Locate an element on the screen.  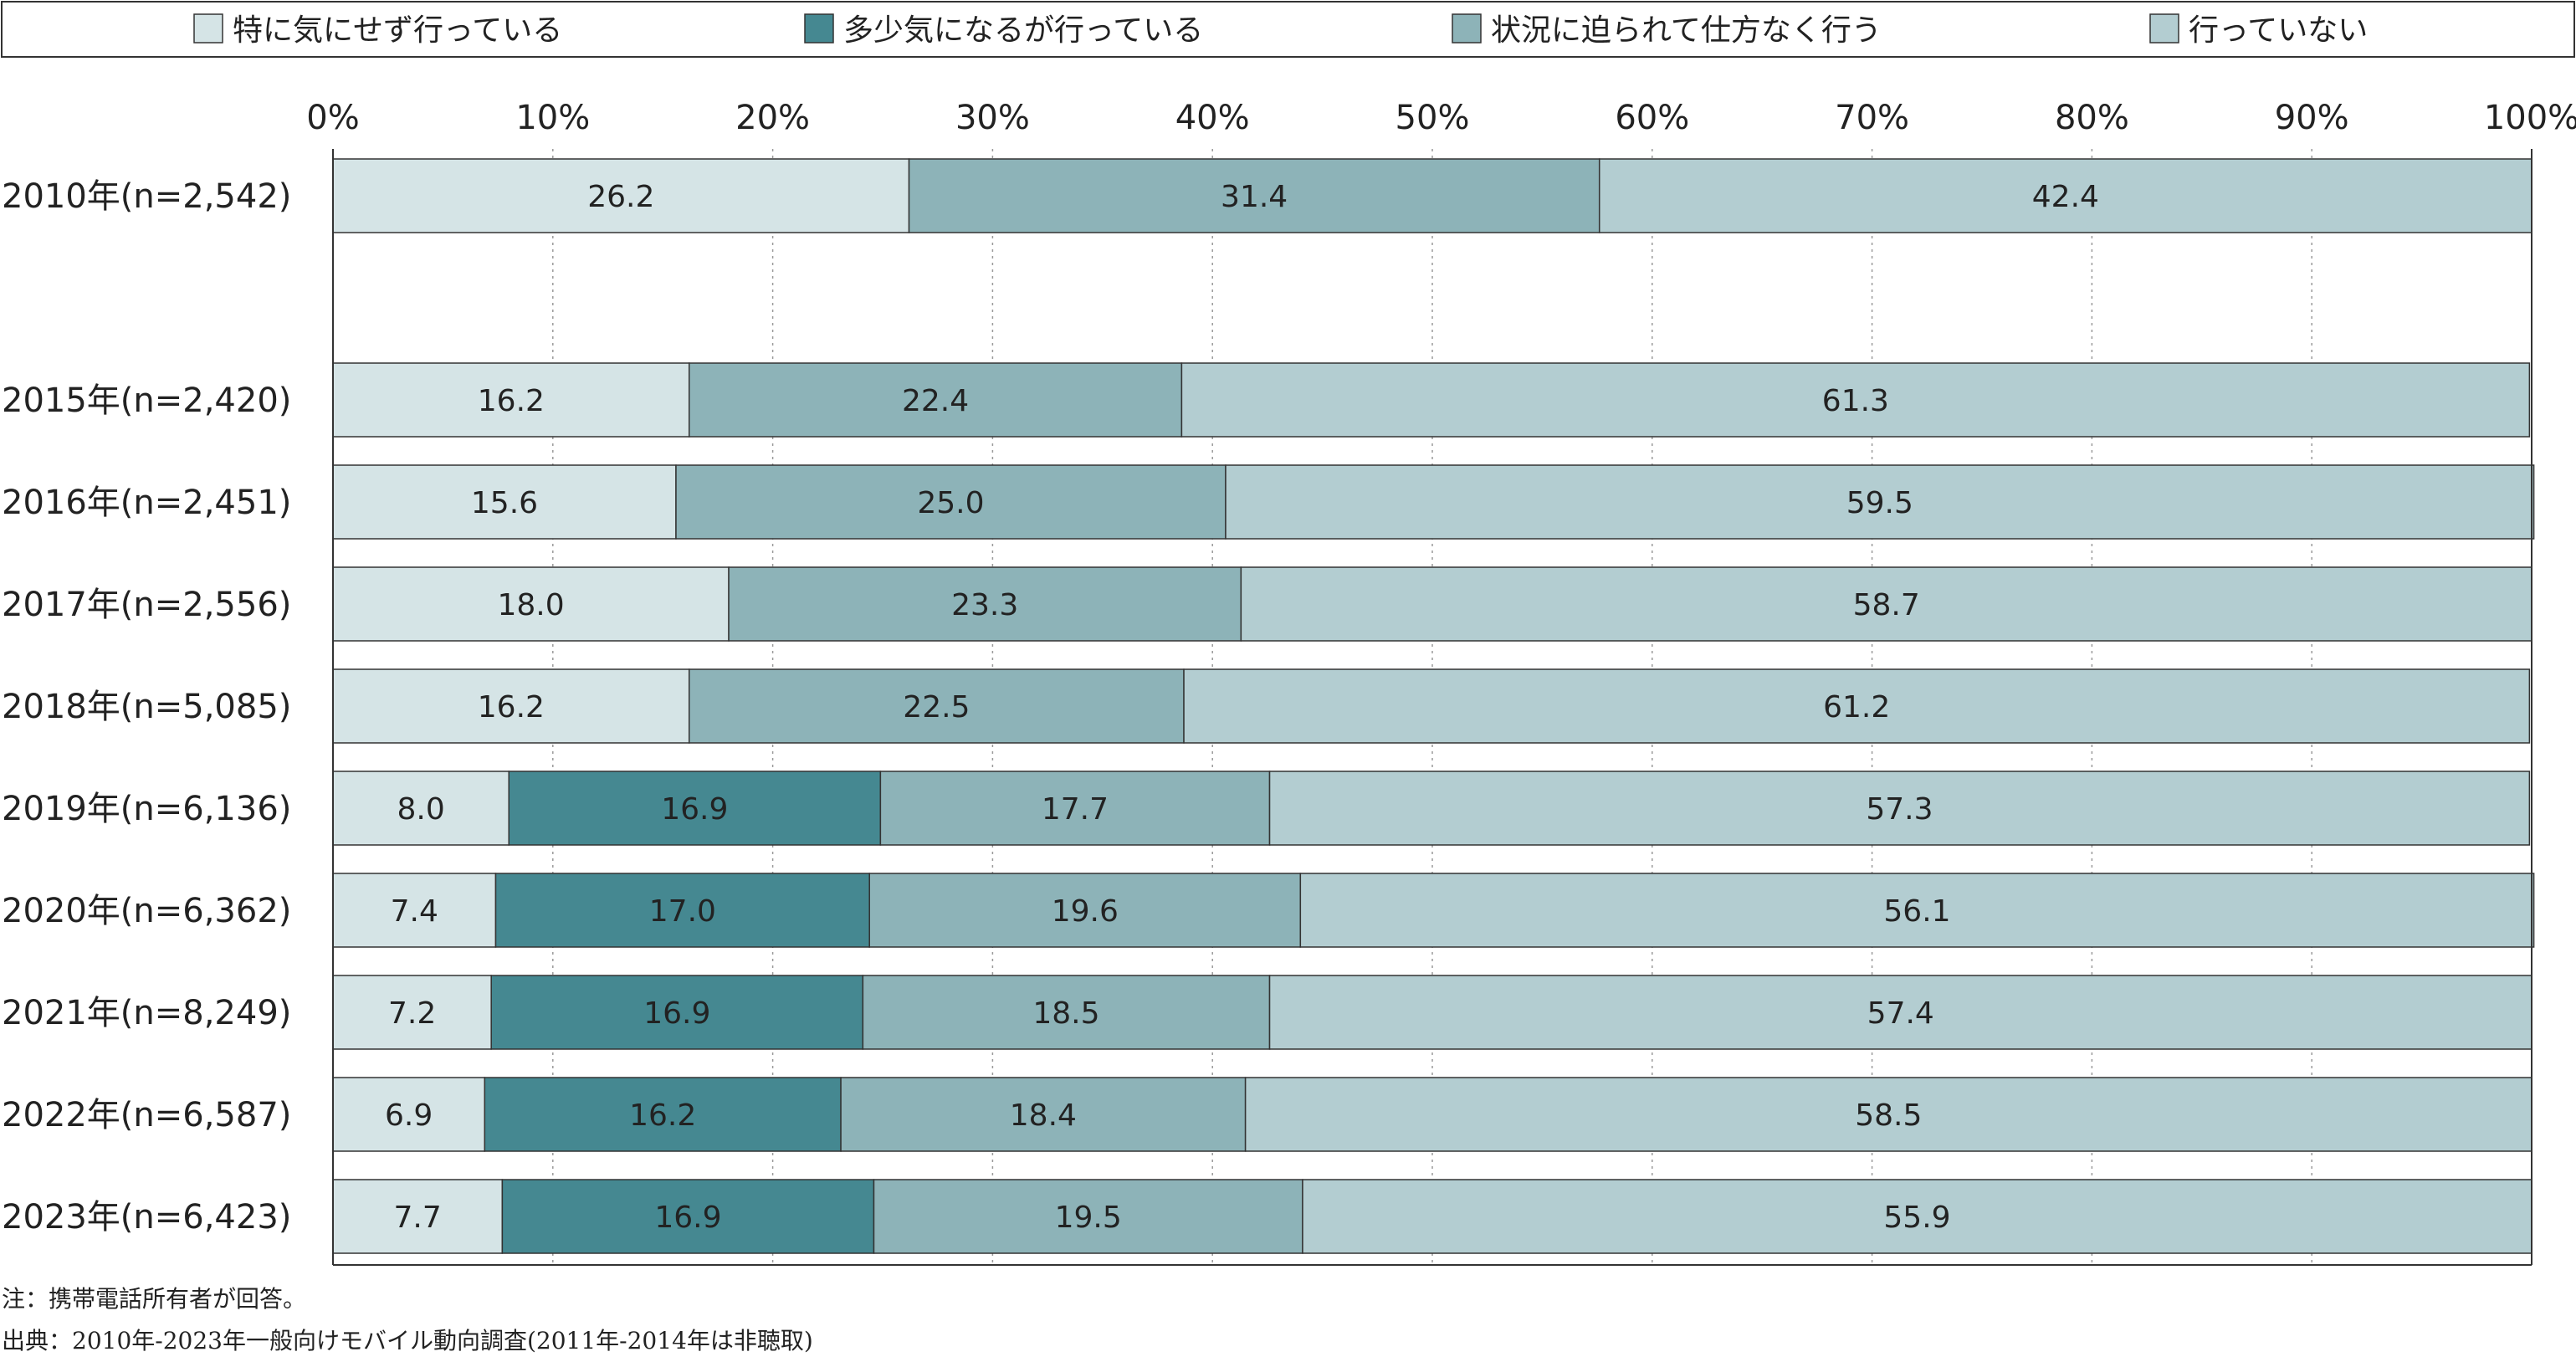
x-axis-ticks: 0% 10% 20% 30% 40% 50% 60% 70% 80% 90% 100% is located at coordinates (1441, 118).